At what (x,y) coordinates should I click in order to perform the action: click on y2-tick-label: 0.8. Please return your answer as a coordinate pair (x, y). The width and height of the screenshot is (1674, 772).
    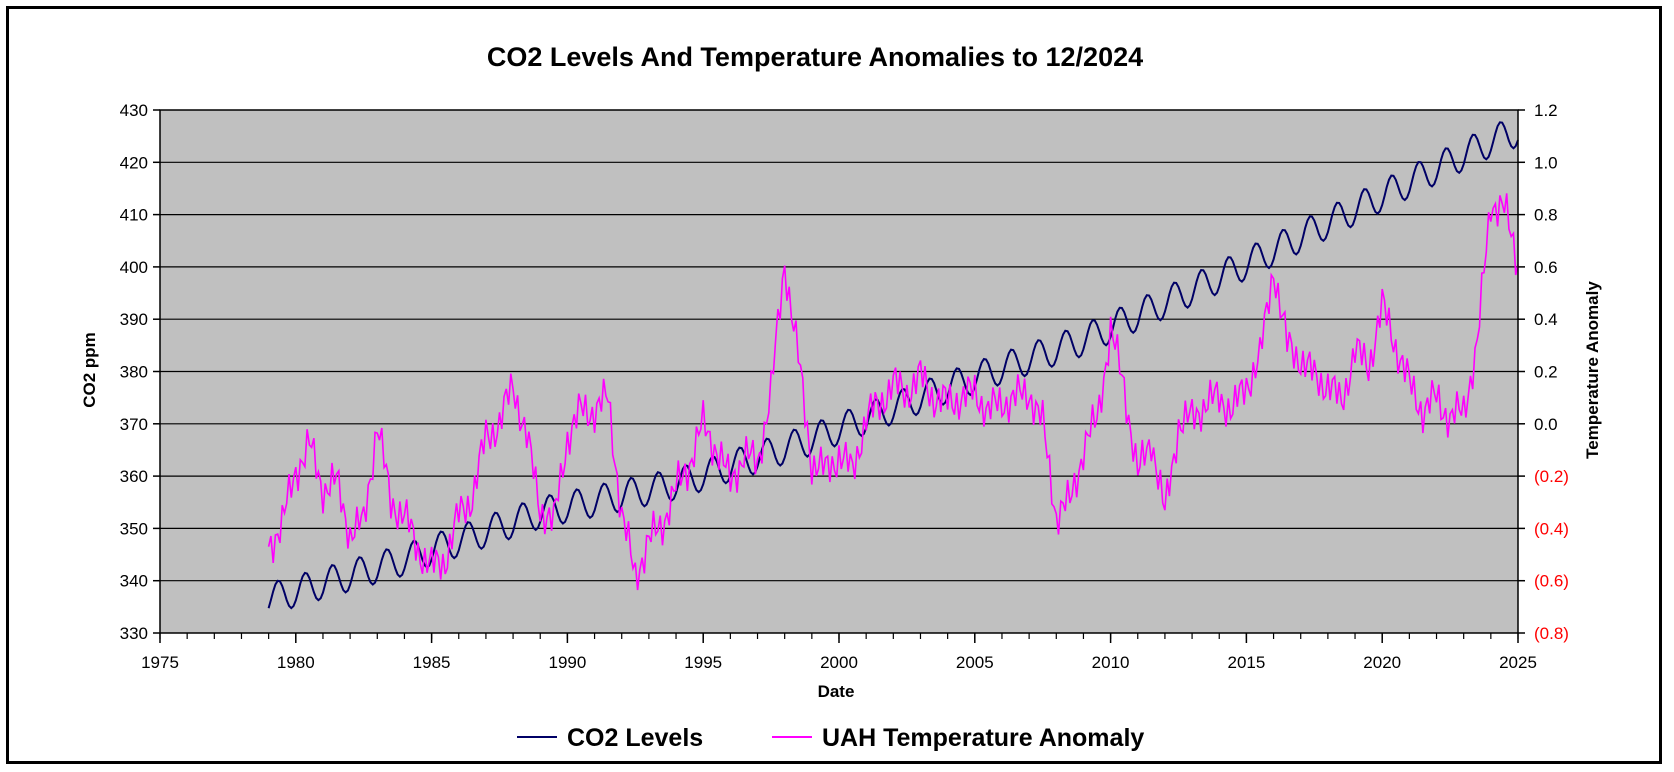
    Looking at the image, I should click on (1546, 215).